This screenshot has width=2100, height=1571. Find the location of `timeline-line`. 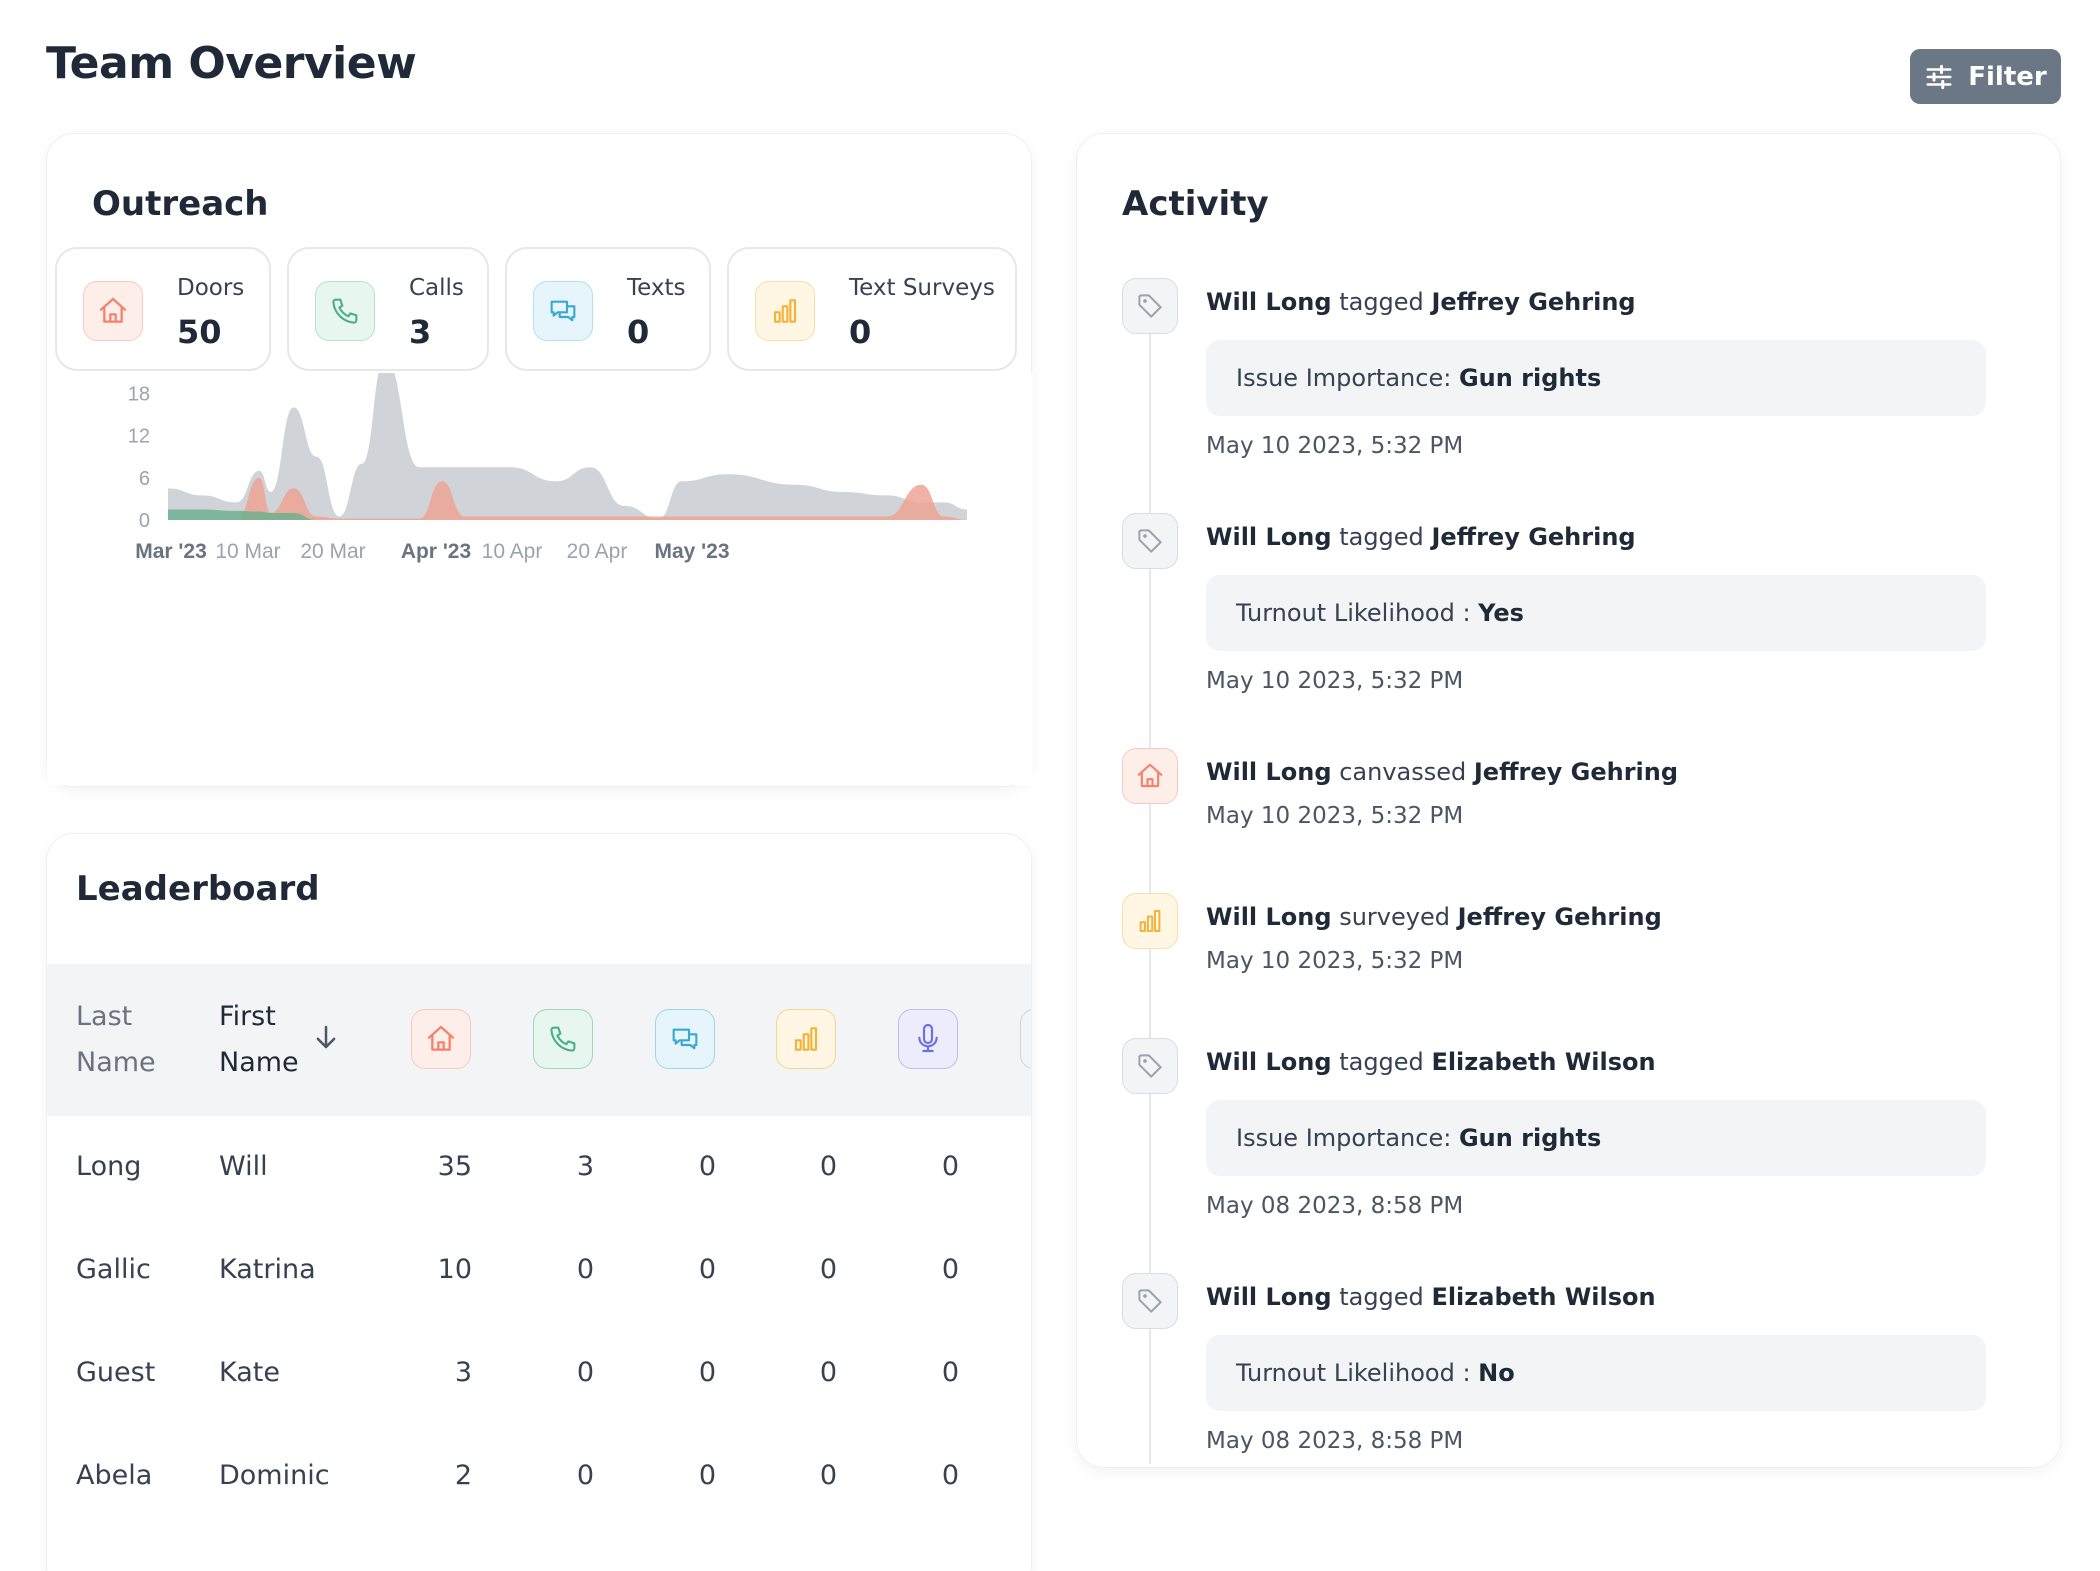

timeline-line is located at coordinates (1150, 889).